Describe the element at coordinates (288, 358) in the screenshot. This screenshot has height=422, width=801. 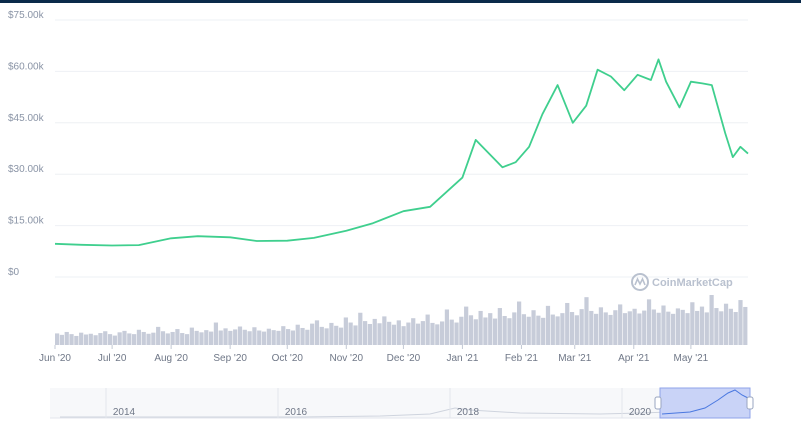
I see `x-tick-label: Oct '20` at that location.